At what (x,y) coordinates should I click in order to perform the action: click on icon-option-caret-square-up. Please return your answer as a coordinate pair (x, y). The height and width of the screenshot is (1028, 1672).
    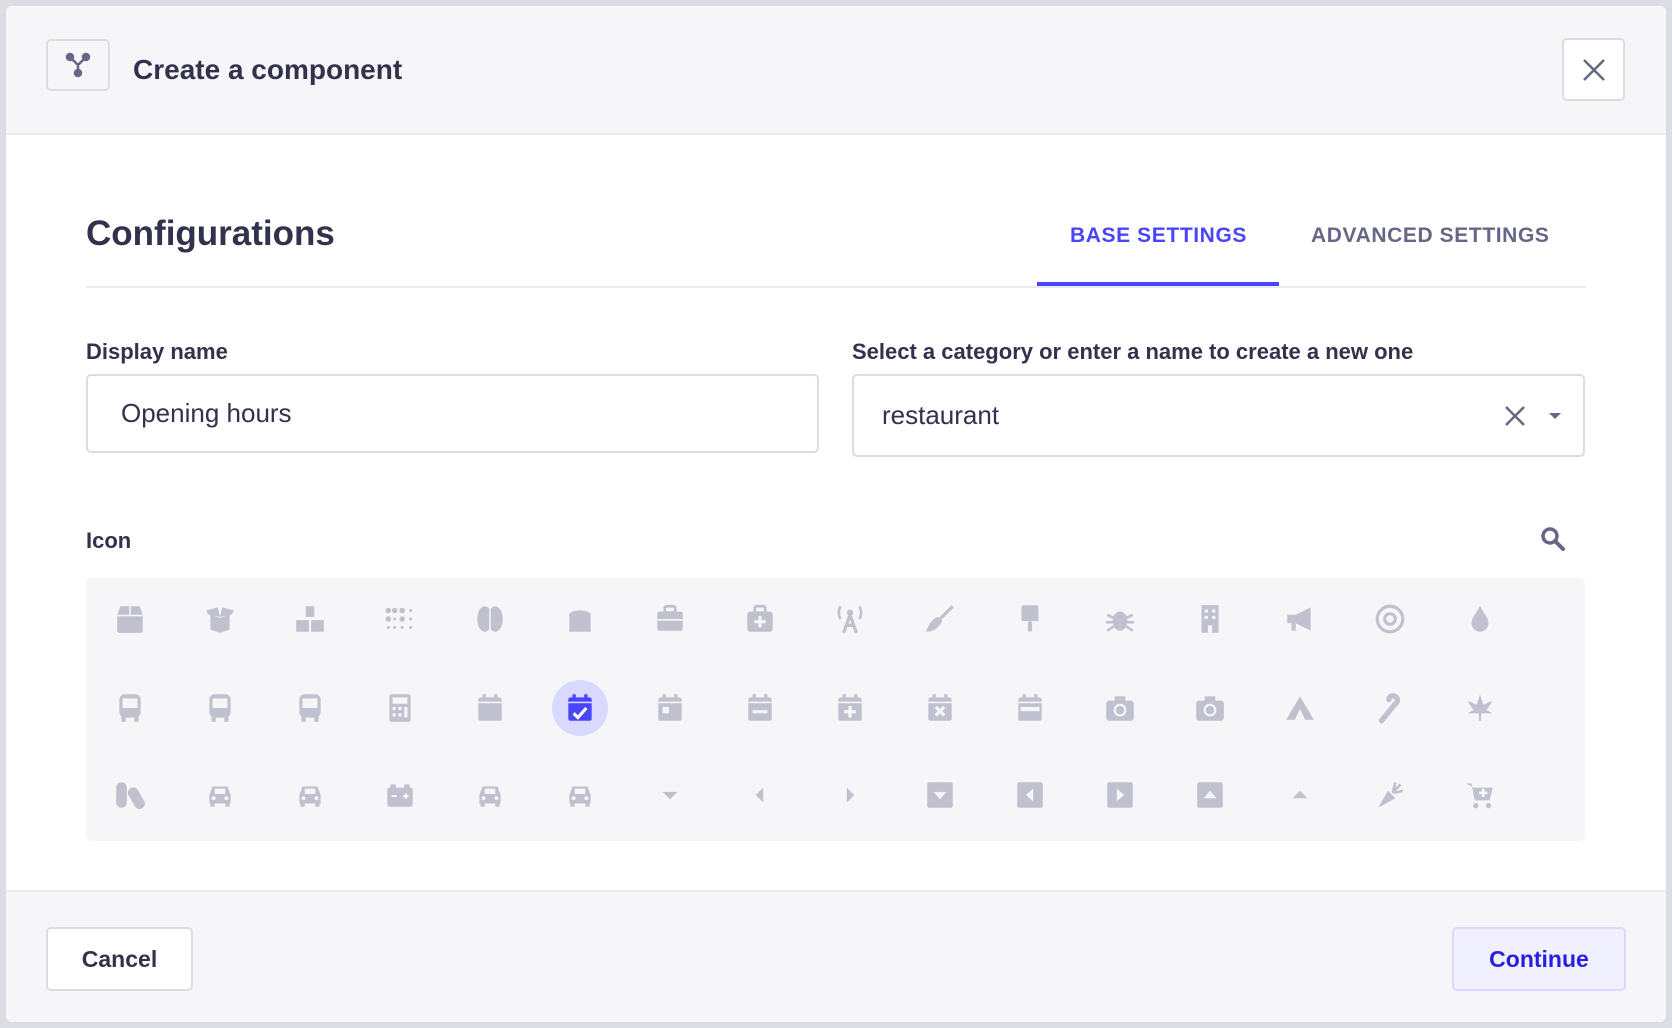
    Looking at the image, I should click on (1210, 795).